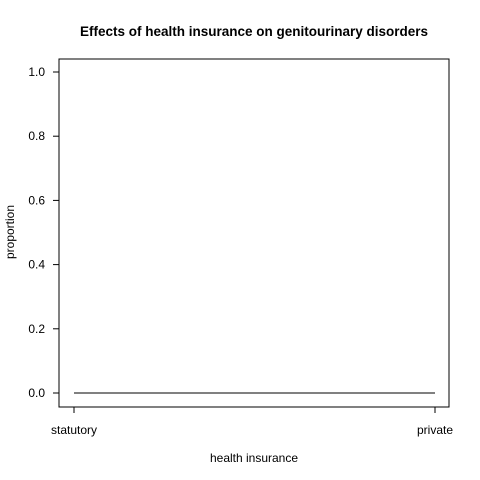  Describe the element at coordinates (435, 430) in the screenshot. I see `x-tick-label: private` at that location.